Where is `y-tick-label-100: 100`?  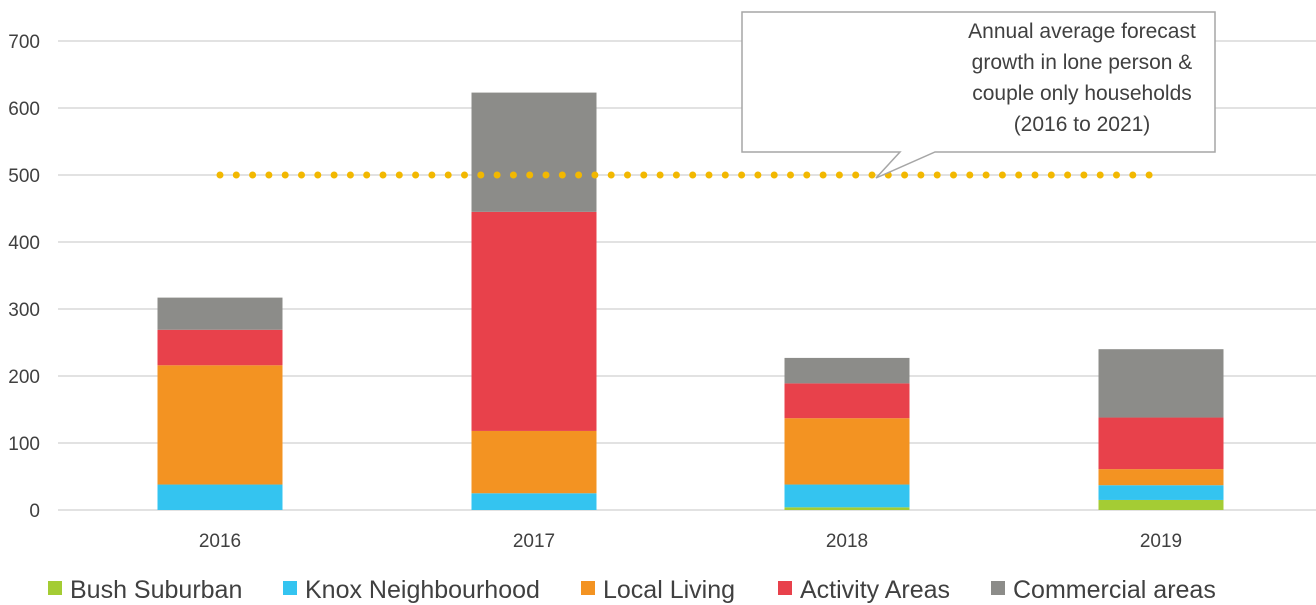
y-tick-label-100: 100 is located at coordinates (24, 444).